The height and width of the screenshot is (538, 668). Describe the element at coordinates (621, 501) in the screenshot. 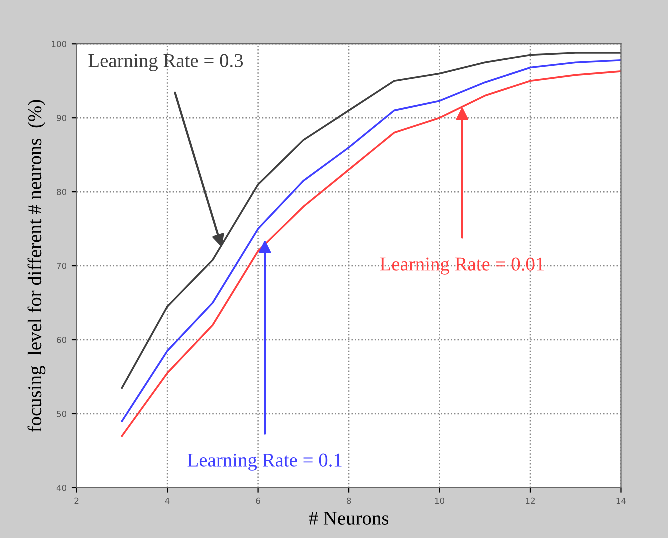

I see `x-tick-label: 14` at that location.